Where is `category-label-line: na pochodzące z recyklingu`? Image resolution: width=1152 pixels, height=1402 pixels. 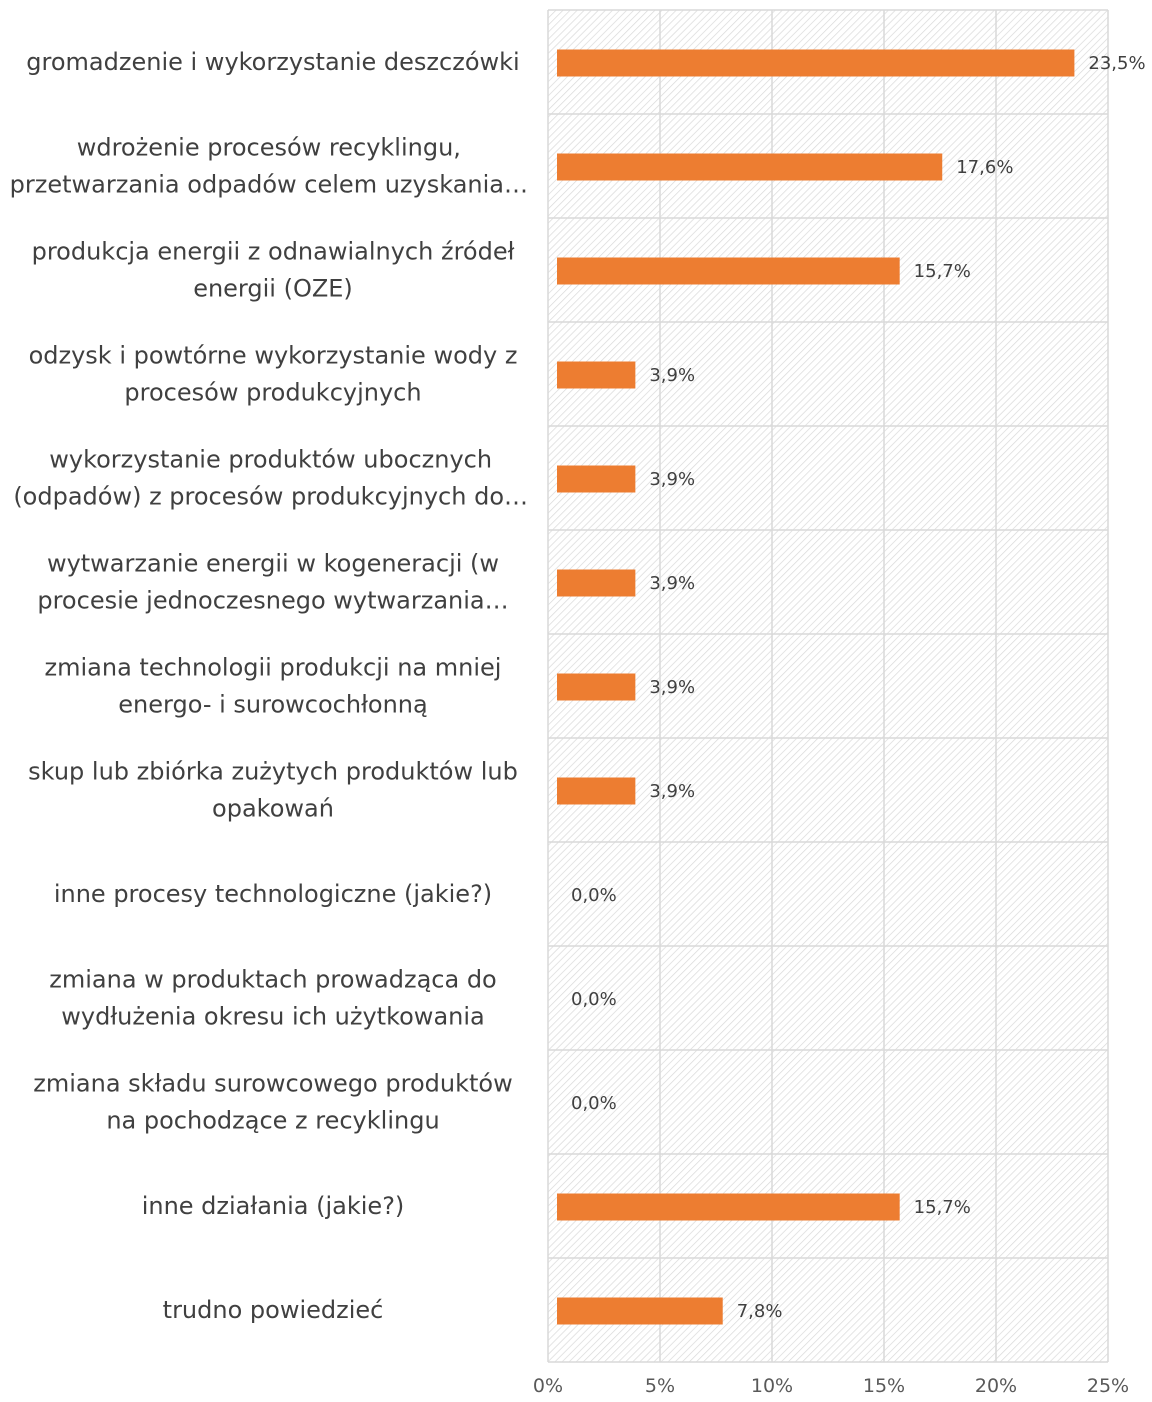 category-label-line: na pochodzące z recyklingu is located at coordinates (272, 1121).